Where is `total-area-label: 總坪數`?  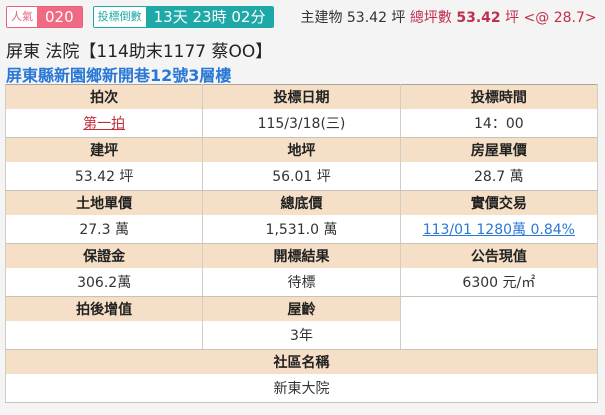 total-area-label: 總坪數 is located at coordinates (430, 18).